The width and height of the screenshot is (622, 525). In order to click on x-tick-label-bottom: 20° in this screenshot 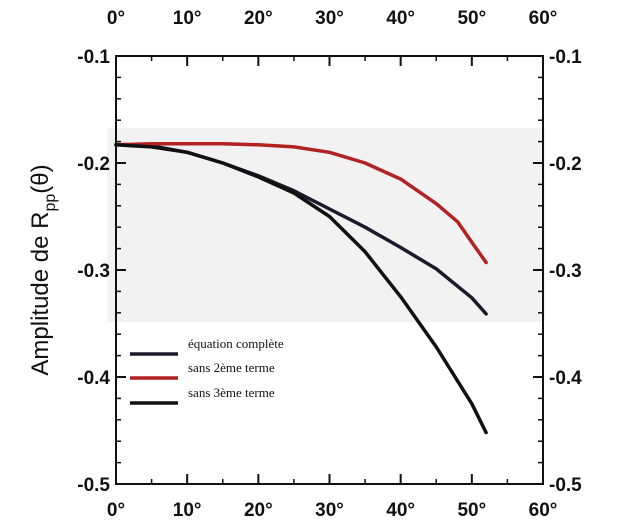, I will do `click(258, 510)`.